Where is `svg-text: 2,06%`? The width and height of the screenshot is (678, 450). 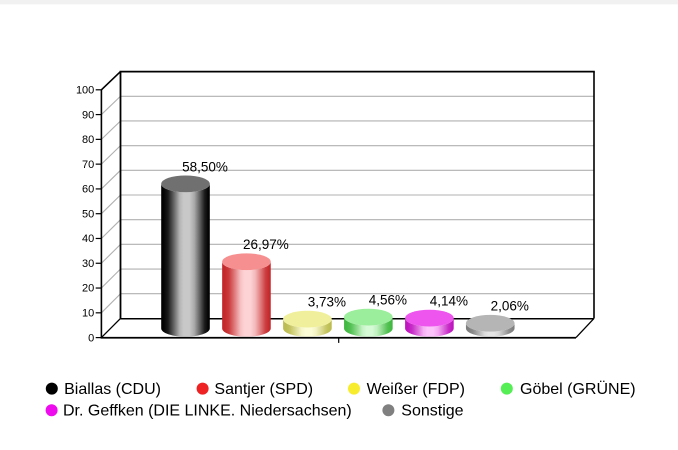 svg-text: 2,06% is located at coordinates (510, 306).